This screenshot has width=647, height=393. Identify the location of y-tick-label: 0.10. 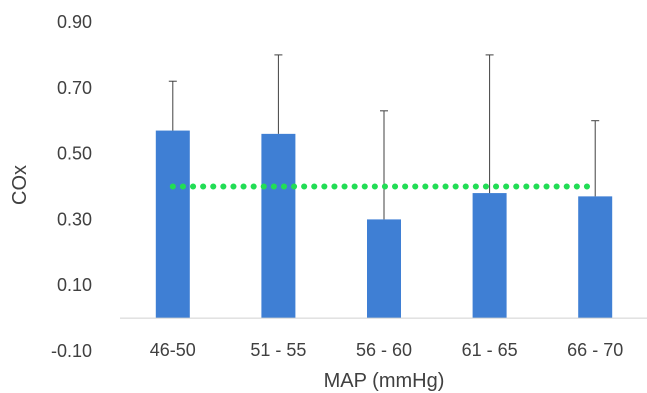
(74, 285).